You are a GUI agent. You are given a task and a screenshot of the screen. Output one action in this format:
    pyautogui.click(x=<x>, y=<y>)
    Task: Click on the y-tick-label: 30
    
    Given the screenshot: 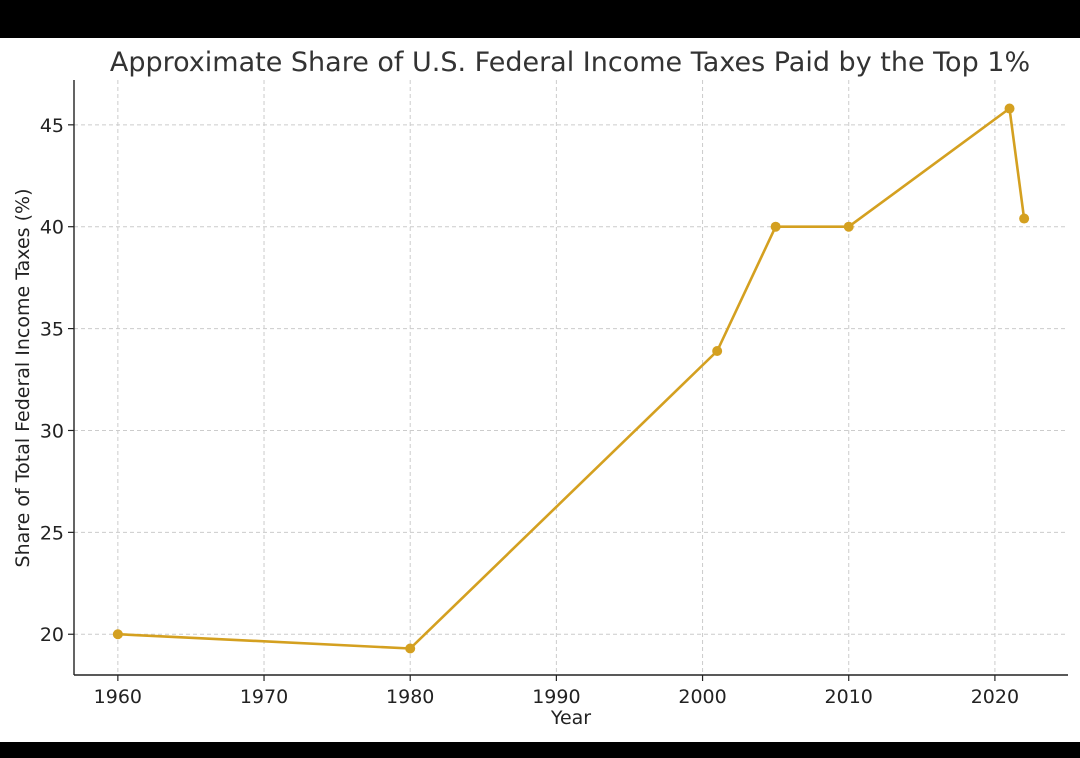 What is the action you would take?
    pyautogui.click(x=52, y=431)
    